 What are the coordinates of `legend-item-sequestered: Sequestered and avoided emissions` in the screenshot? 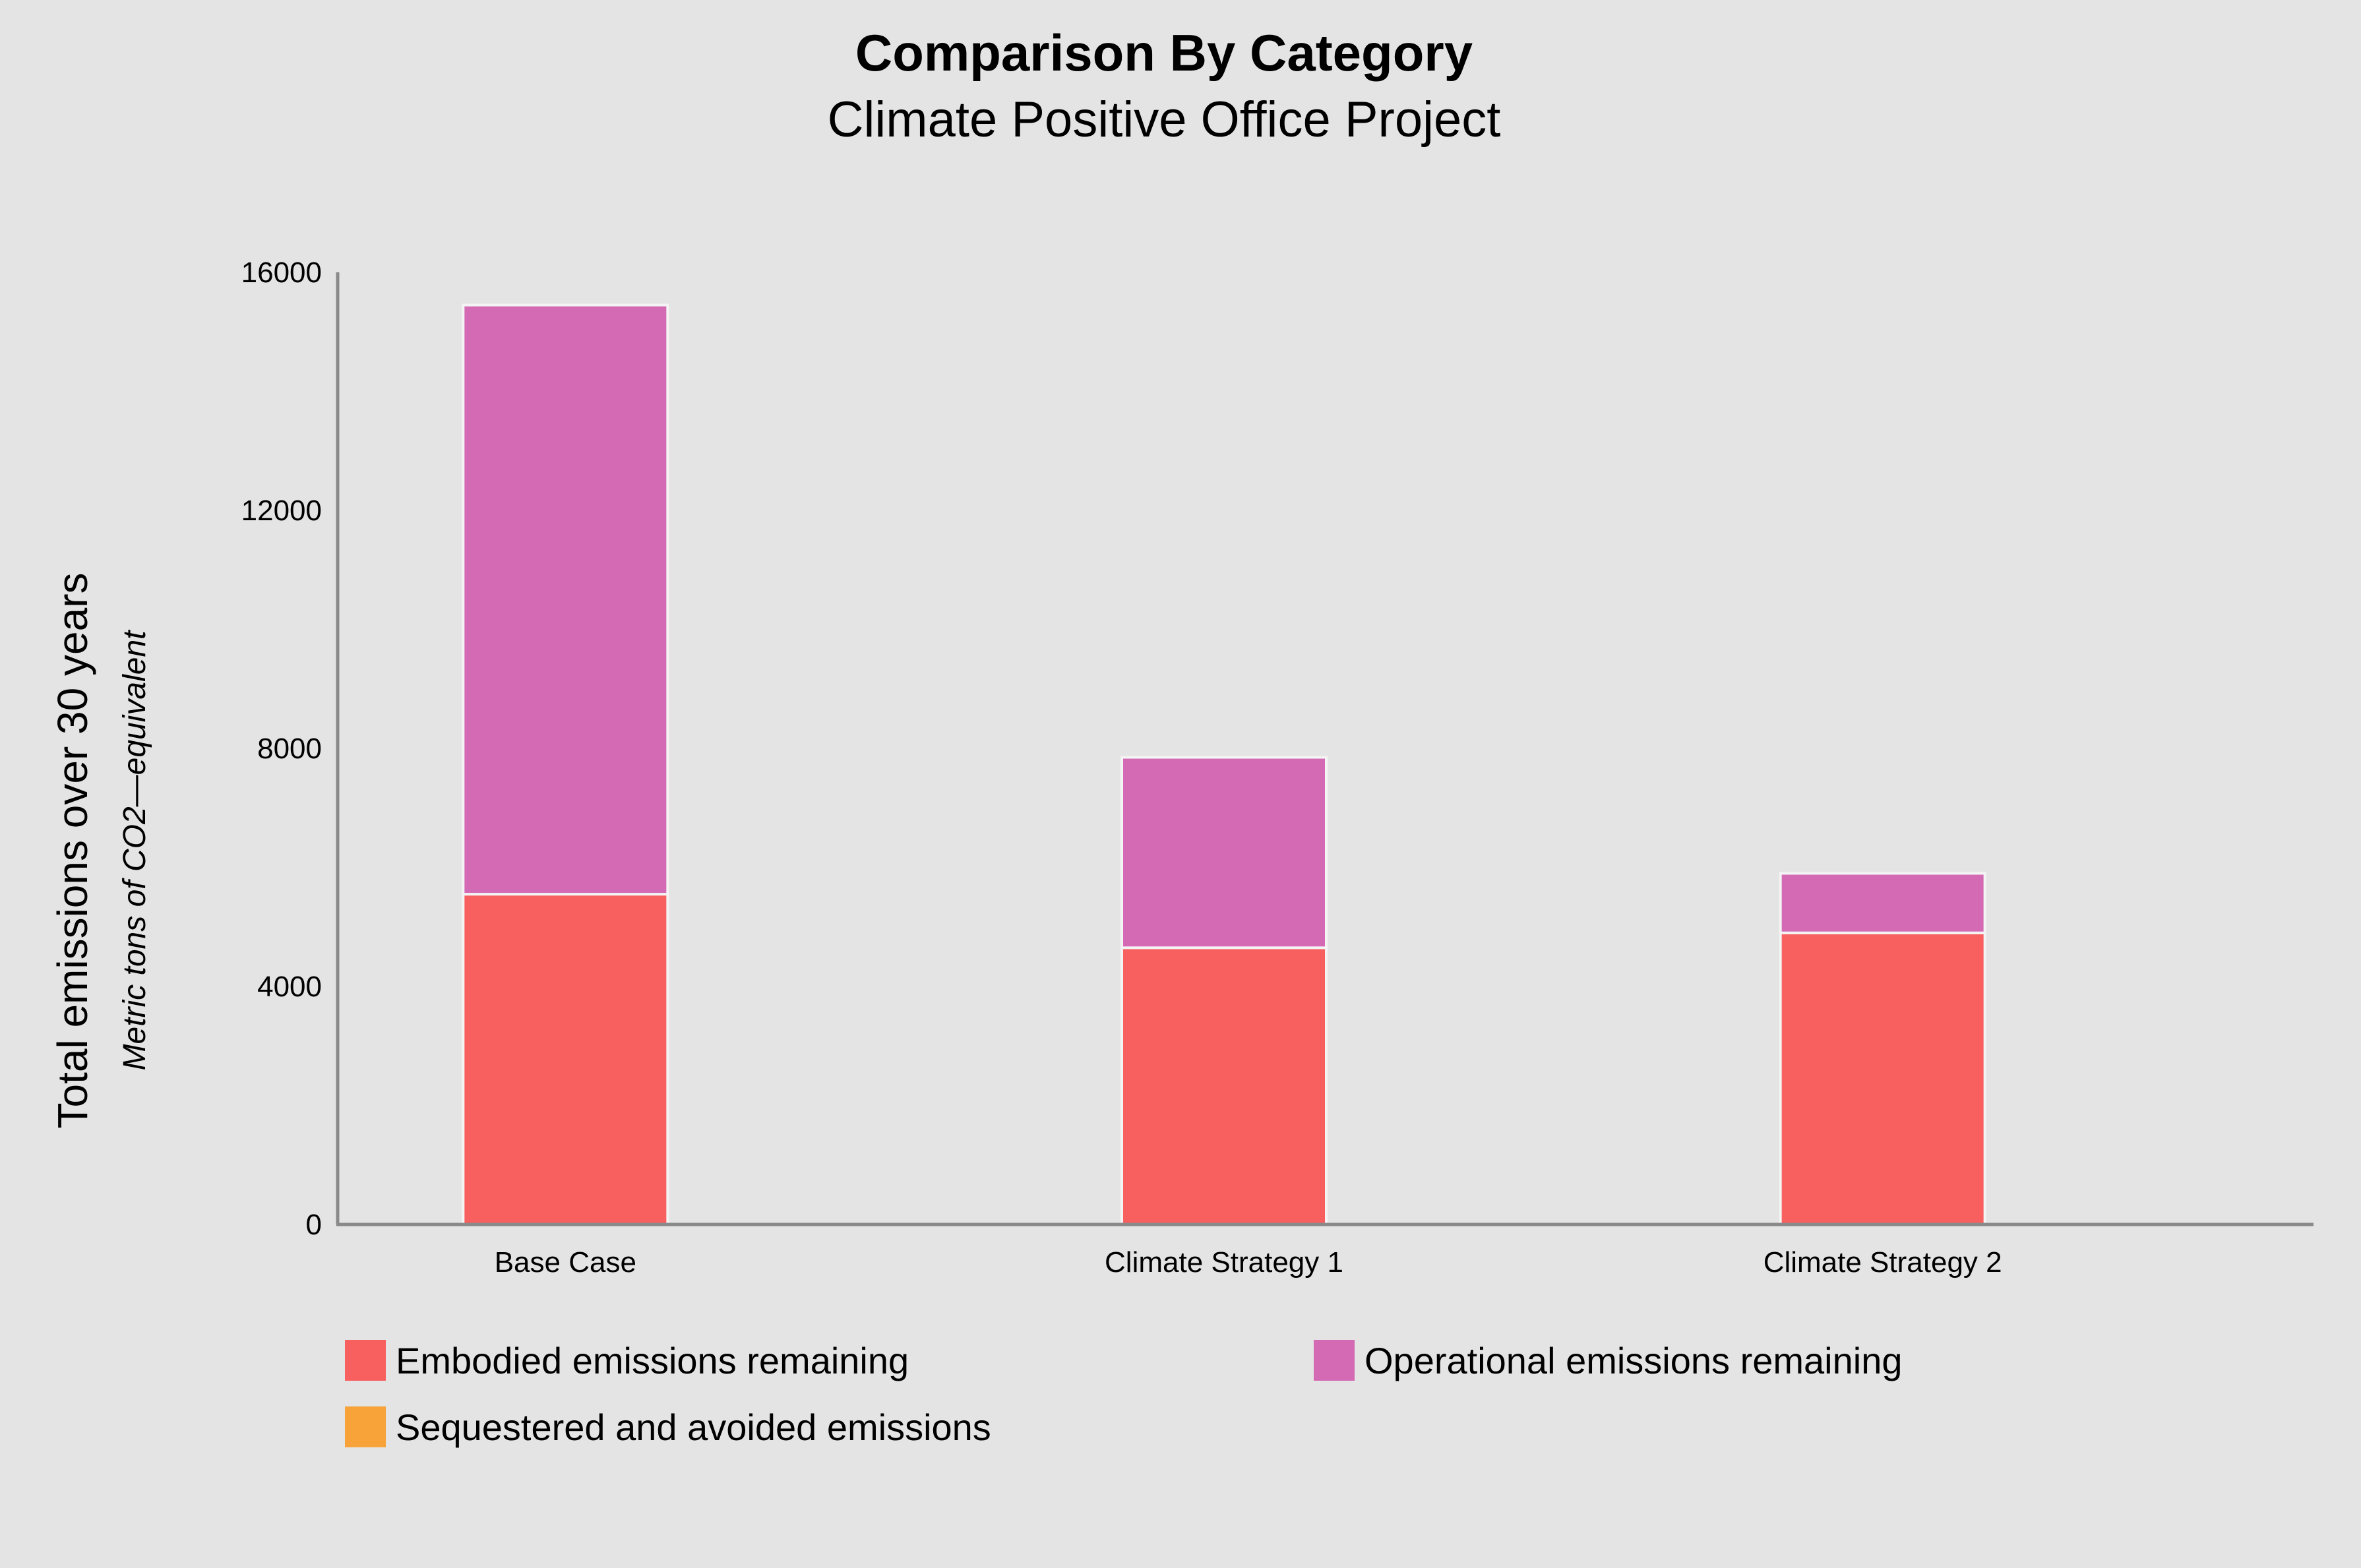 It's located at (668, 1427).